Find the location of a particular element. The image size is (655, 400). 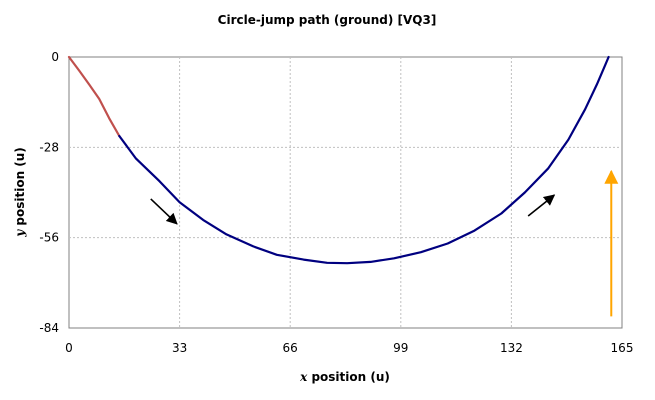

y-tick-label: -84 is located at coordinates (49, 328).